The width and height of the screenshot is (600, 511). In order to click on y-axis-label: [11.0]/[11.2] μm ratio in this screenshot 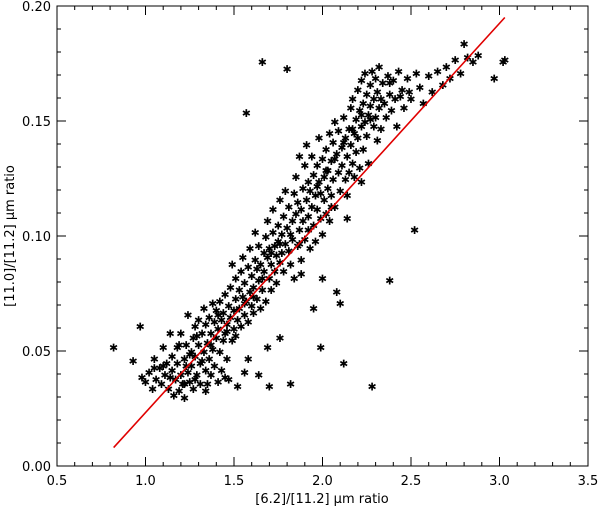, I will do `click(10, 236)`.